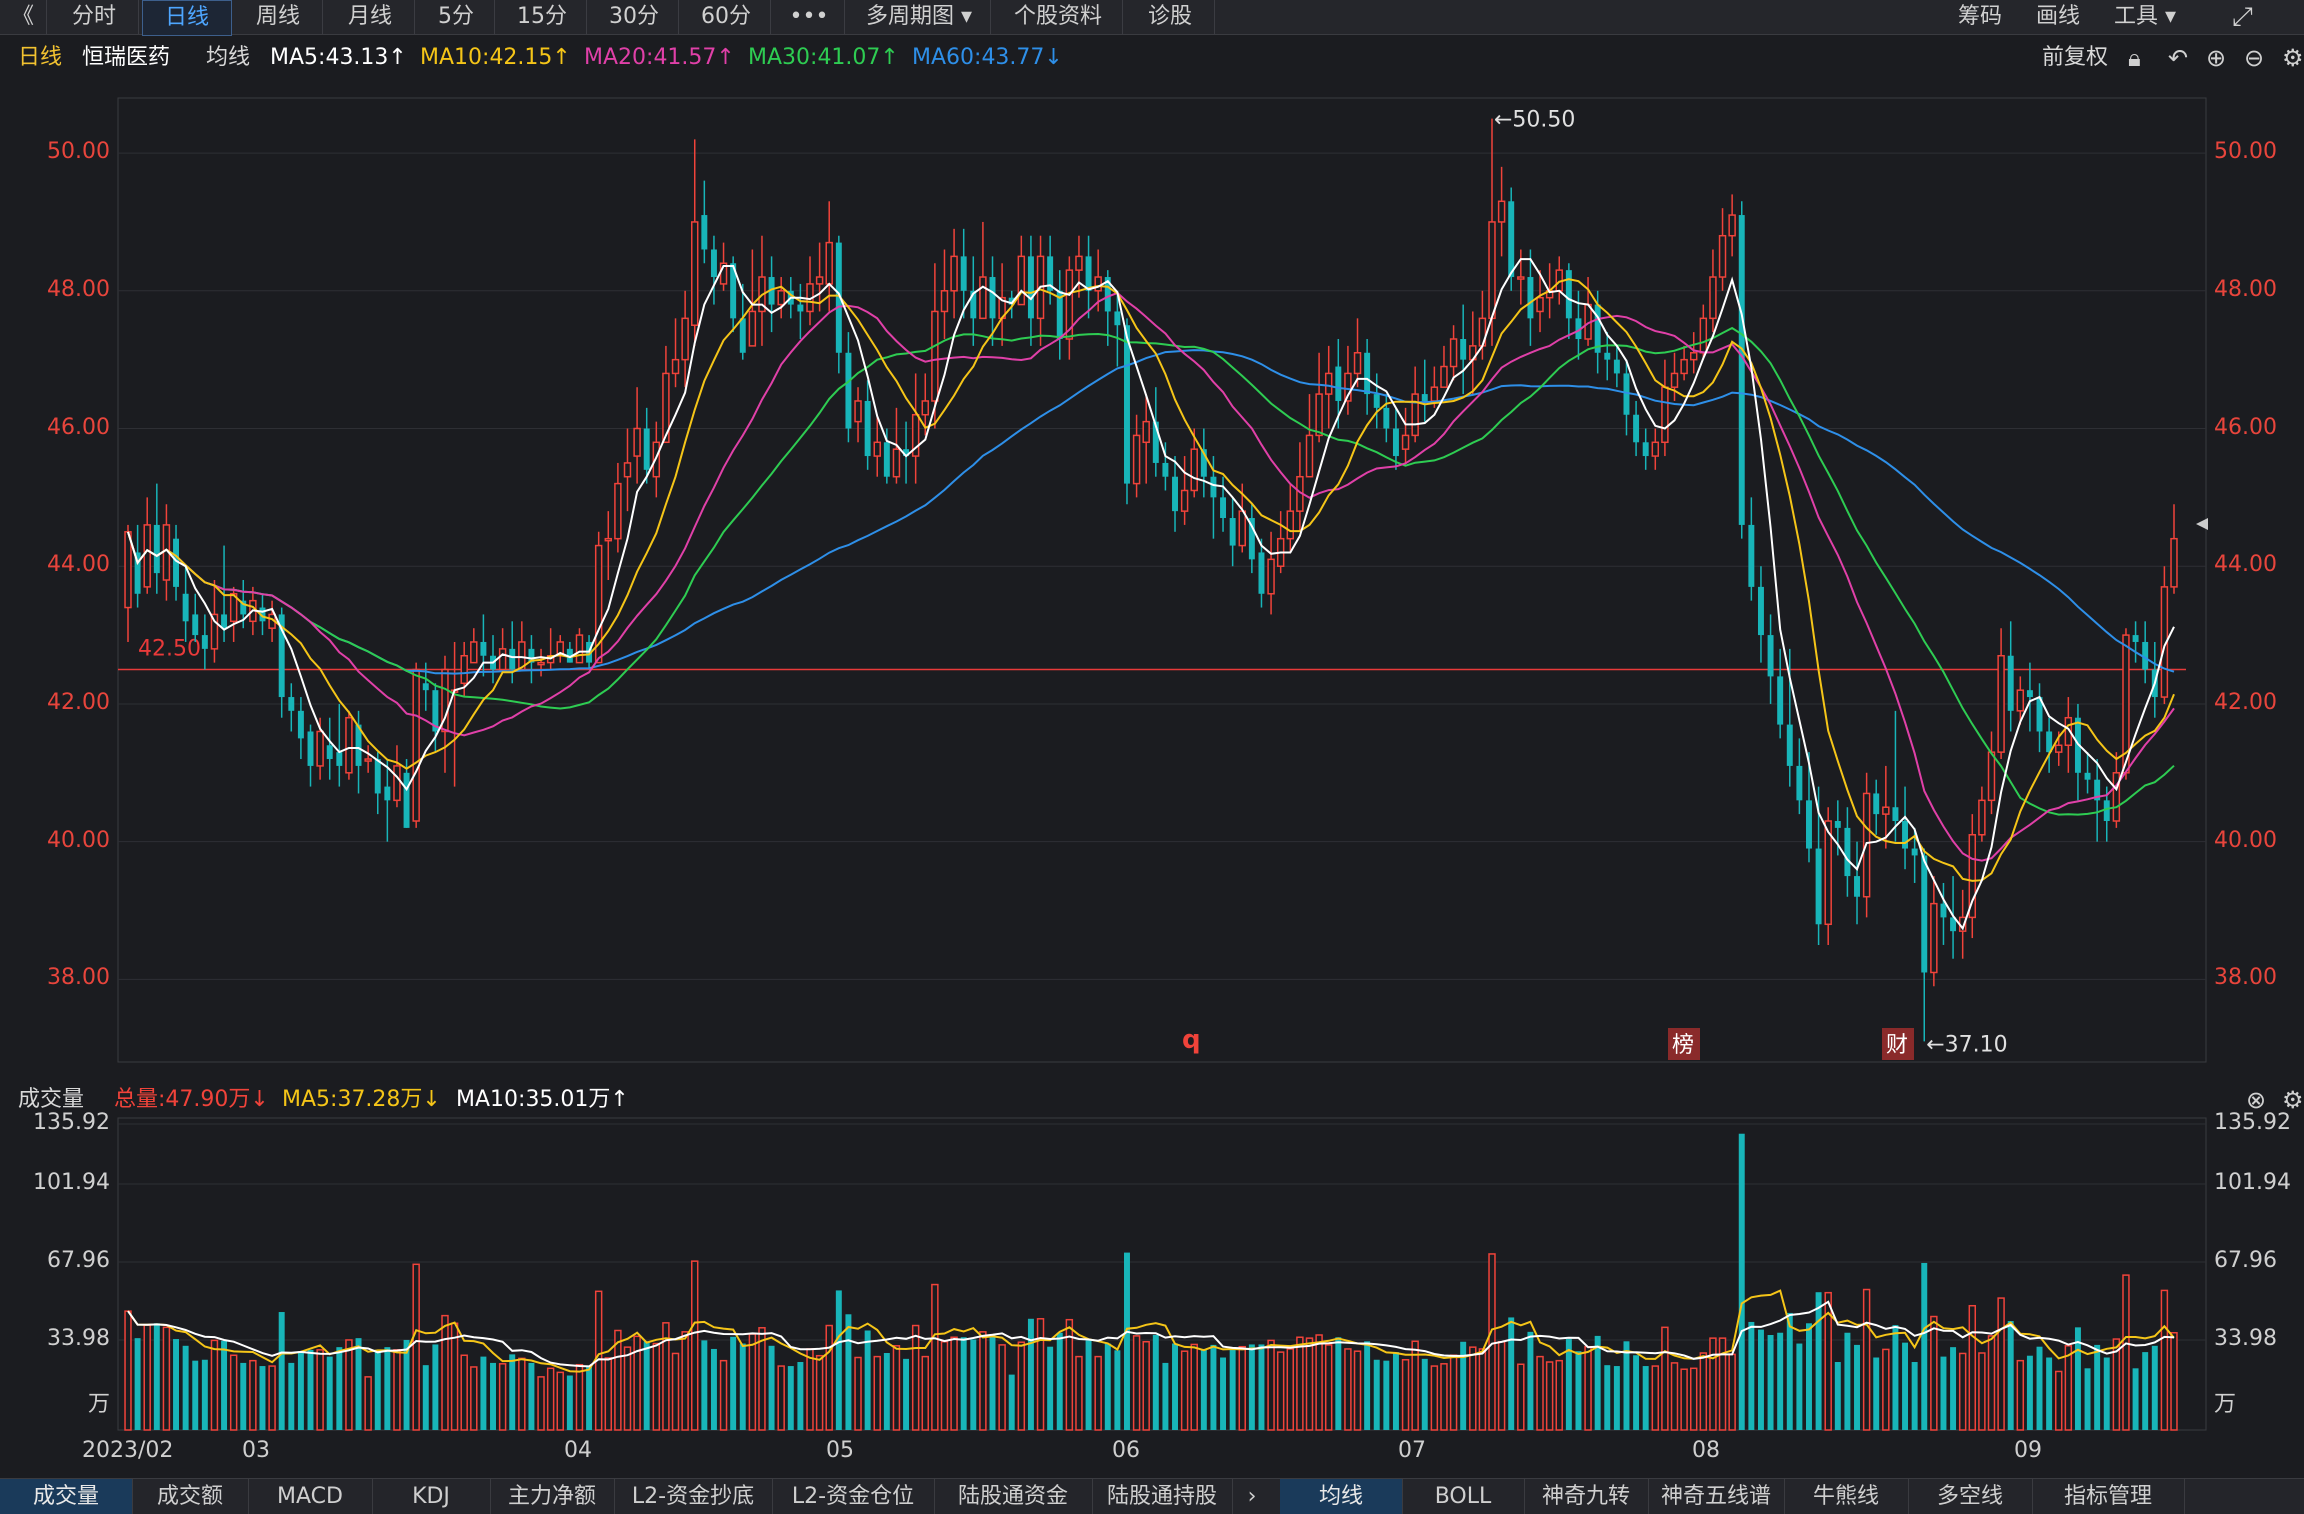 Image resolution: width=2304 pixels, height=1514 pixels. Describe the element at coordinates (2075, 57) in the screenshot. I see `adjust-label: 前复权` at that location.